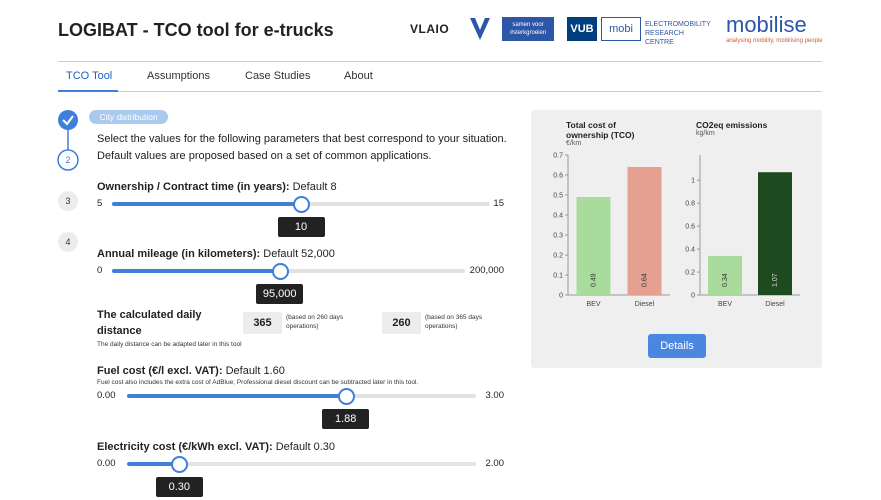  Describe the element at coordinates (358, 76) in the screenshot. I see `nav-item: About` at that location.